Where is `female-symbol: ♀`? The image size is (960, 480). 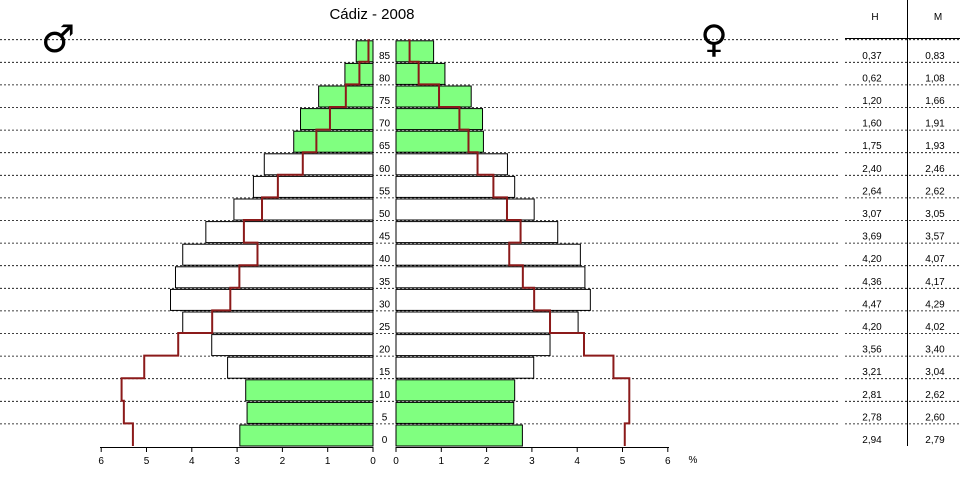
female-symbol: ♀ is located at coordinates (714, 39).